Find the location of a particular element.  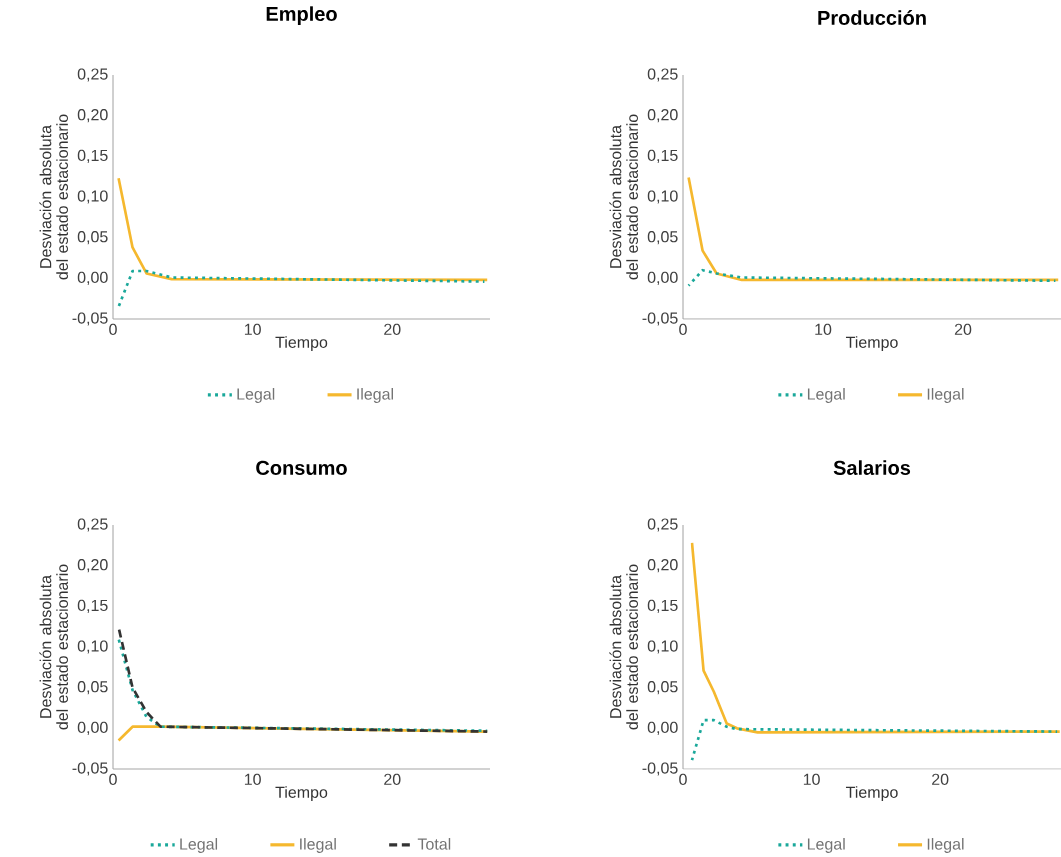

chart-title: Empleo is located at coordinates (301, 15).